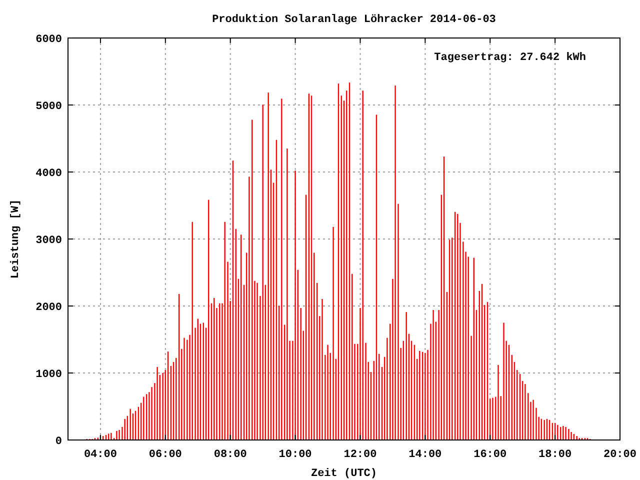  I want to click on y-axis-title: Leistung [W], so click(16, 239).